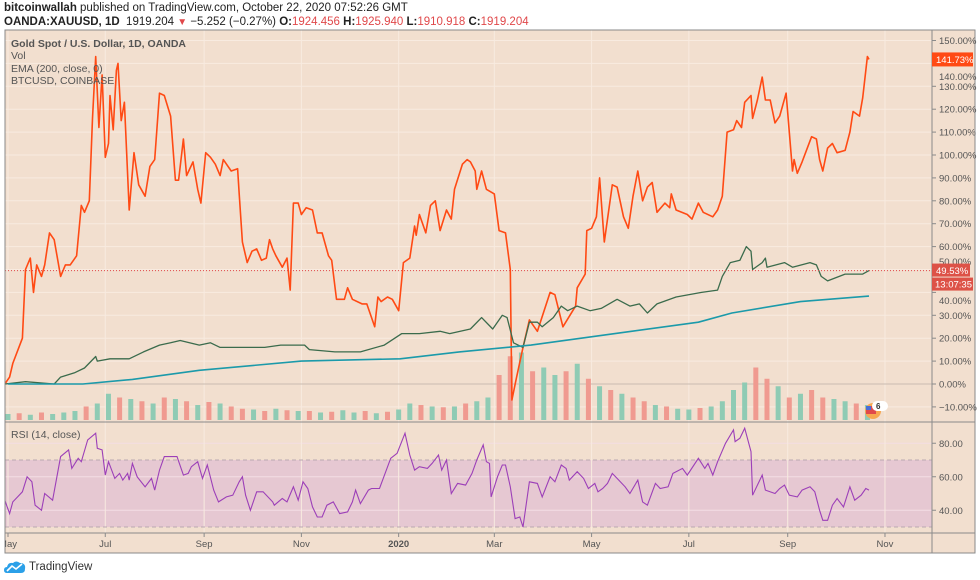 This screenshot has height=580, width=980. Describe the element at coordinates (18, 56) in the screenshot. I see `legend-vol: Vol` at that location.